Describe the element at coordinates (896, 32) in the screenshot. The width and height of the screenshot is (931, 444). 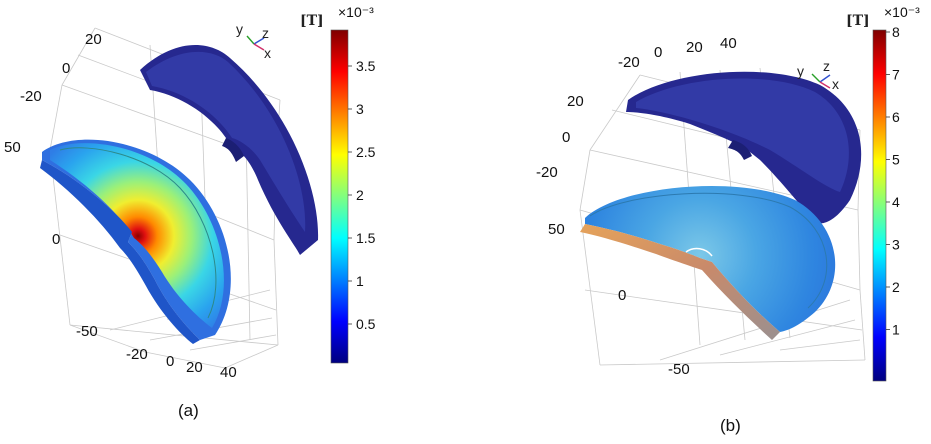
I see `colorbar-tick-label: 8` at that location.